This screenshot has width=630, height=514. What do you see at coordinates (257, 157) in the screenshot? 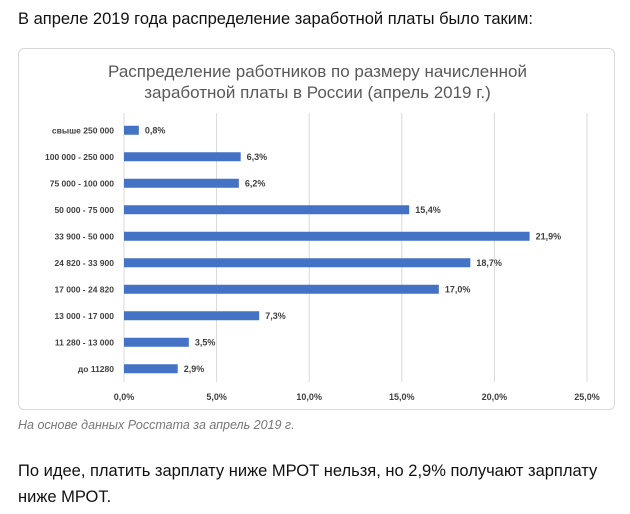
I see `data-label: 6,3%` at bounding box center [257, 157].